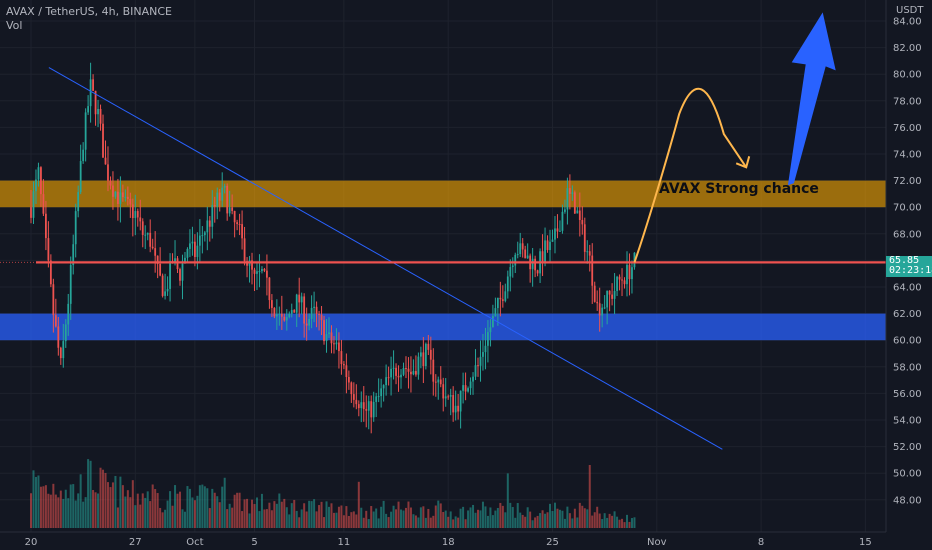 This screenshot has height=550, width=932. I want to click on time-axis-labels: 20 27 Oct 5 11 18 25 Nov 8 15, so click(448, 542).